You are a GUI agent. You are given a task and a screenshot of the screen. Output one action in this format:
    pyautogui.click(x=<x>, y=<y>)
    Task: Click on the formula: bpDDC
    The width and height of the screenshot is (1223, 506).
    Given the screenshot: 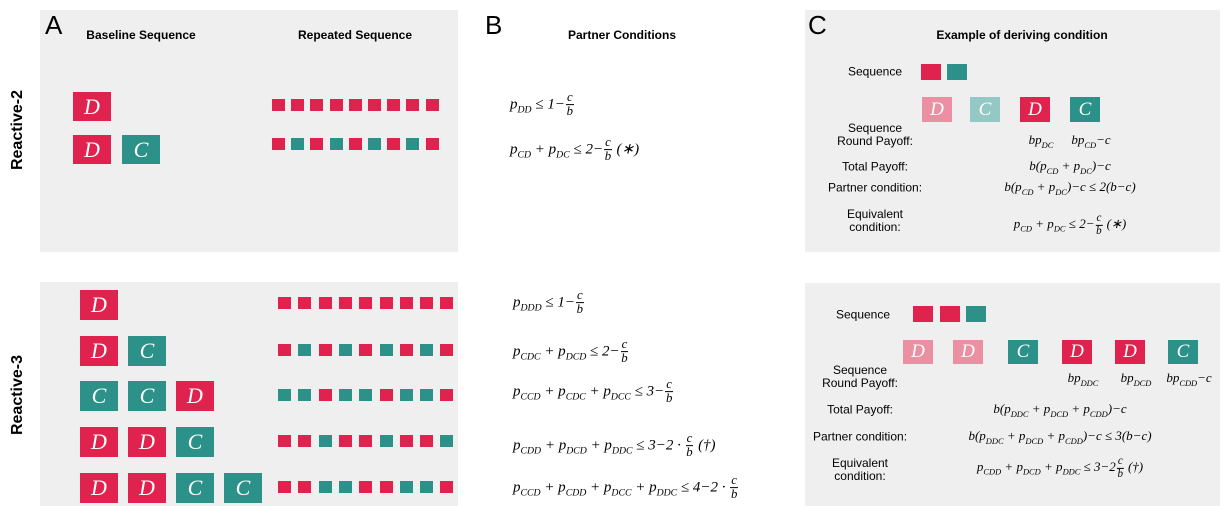 What is the action you would take?
    pyautogui.click(x=1083, y=379)
    